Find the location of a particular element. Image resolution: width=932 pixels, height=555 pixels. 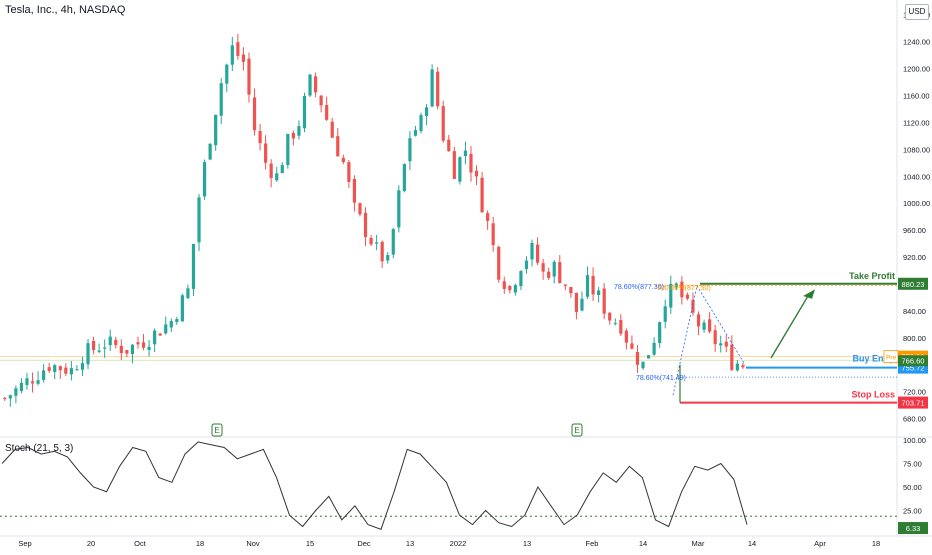

stoch-tick-label: 50.00 is located at coordinates (912, 487).